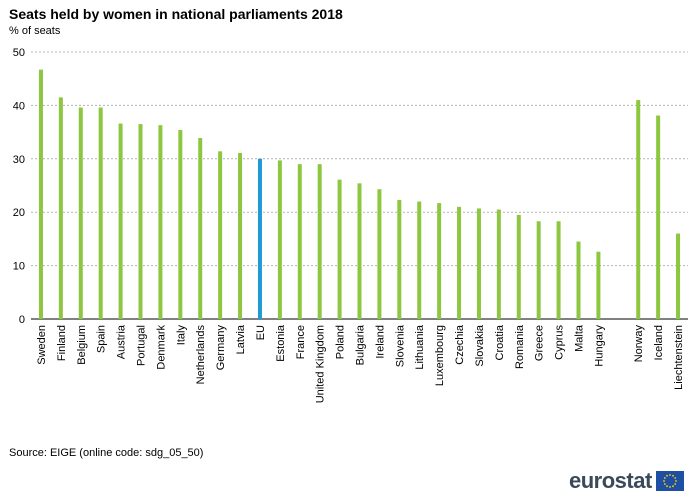 This screenshot has width=700, height=504. What do you see at coordinates (638, 209) in the screenshot?
I see `bar-norway` at bounding box center [638, 209].